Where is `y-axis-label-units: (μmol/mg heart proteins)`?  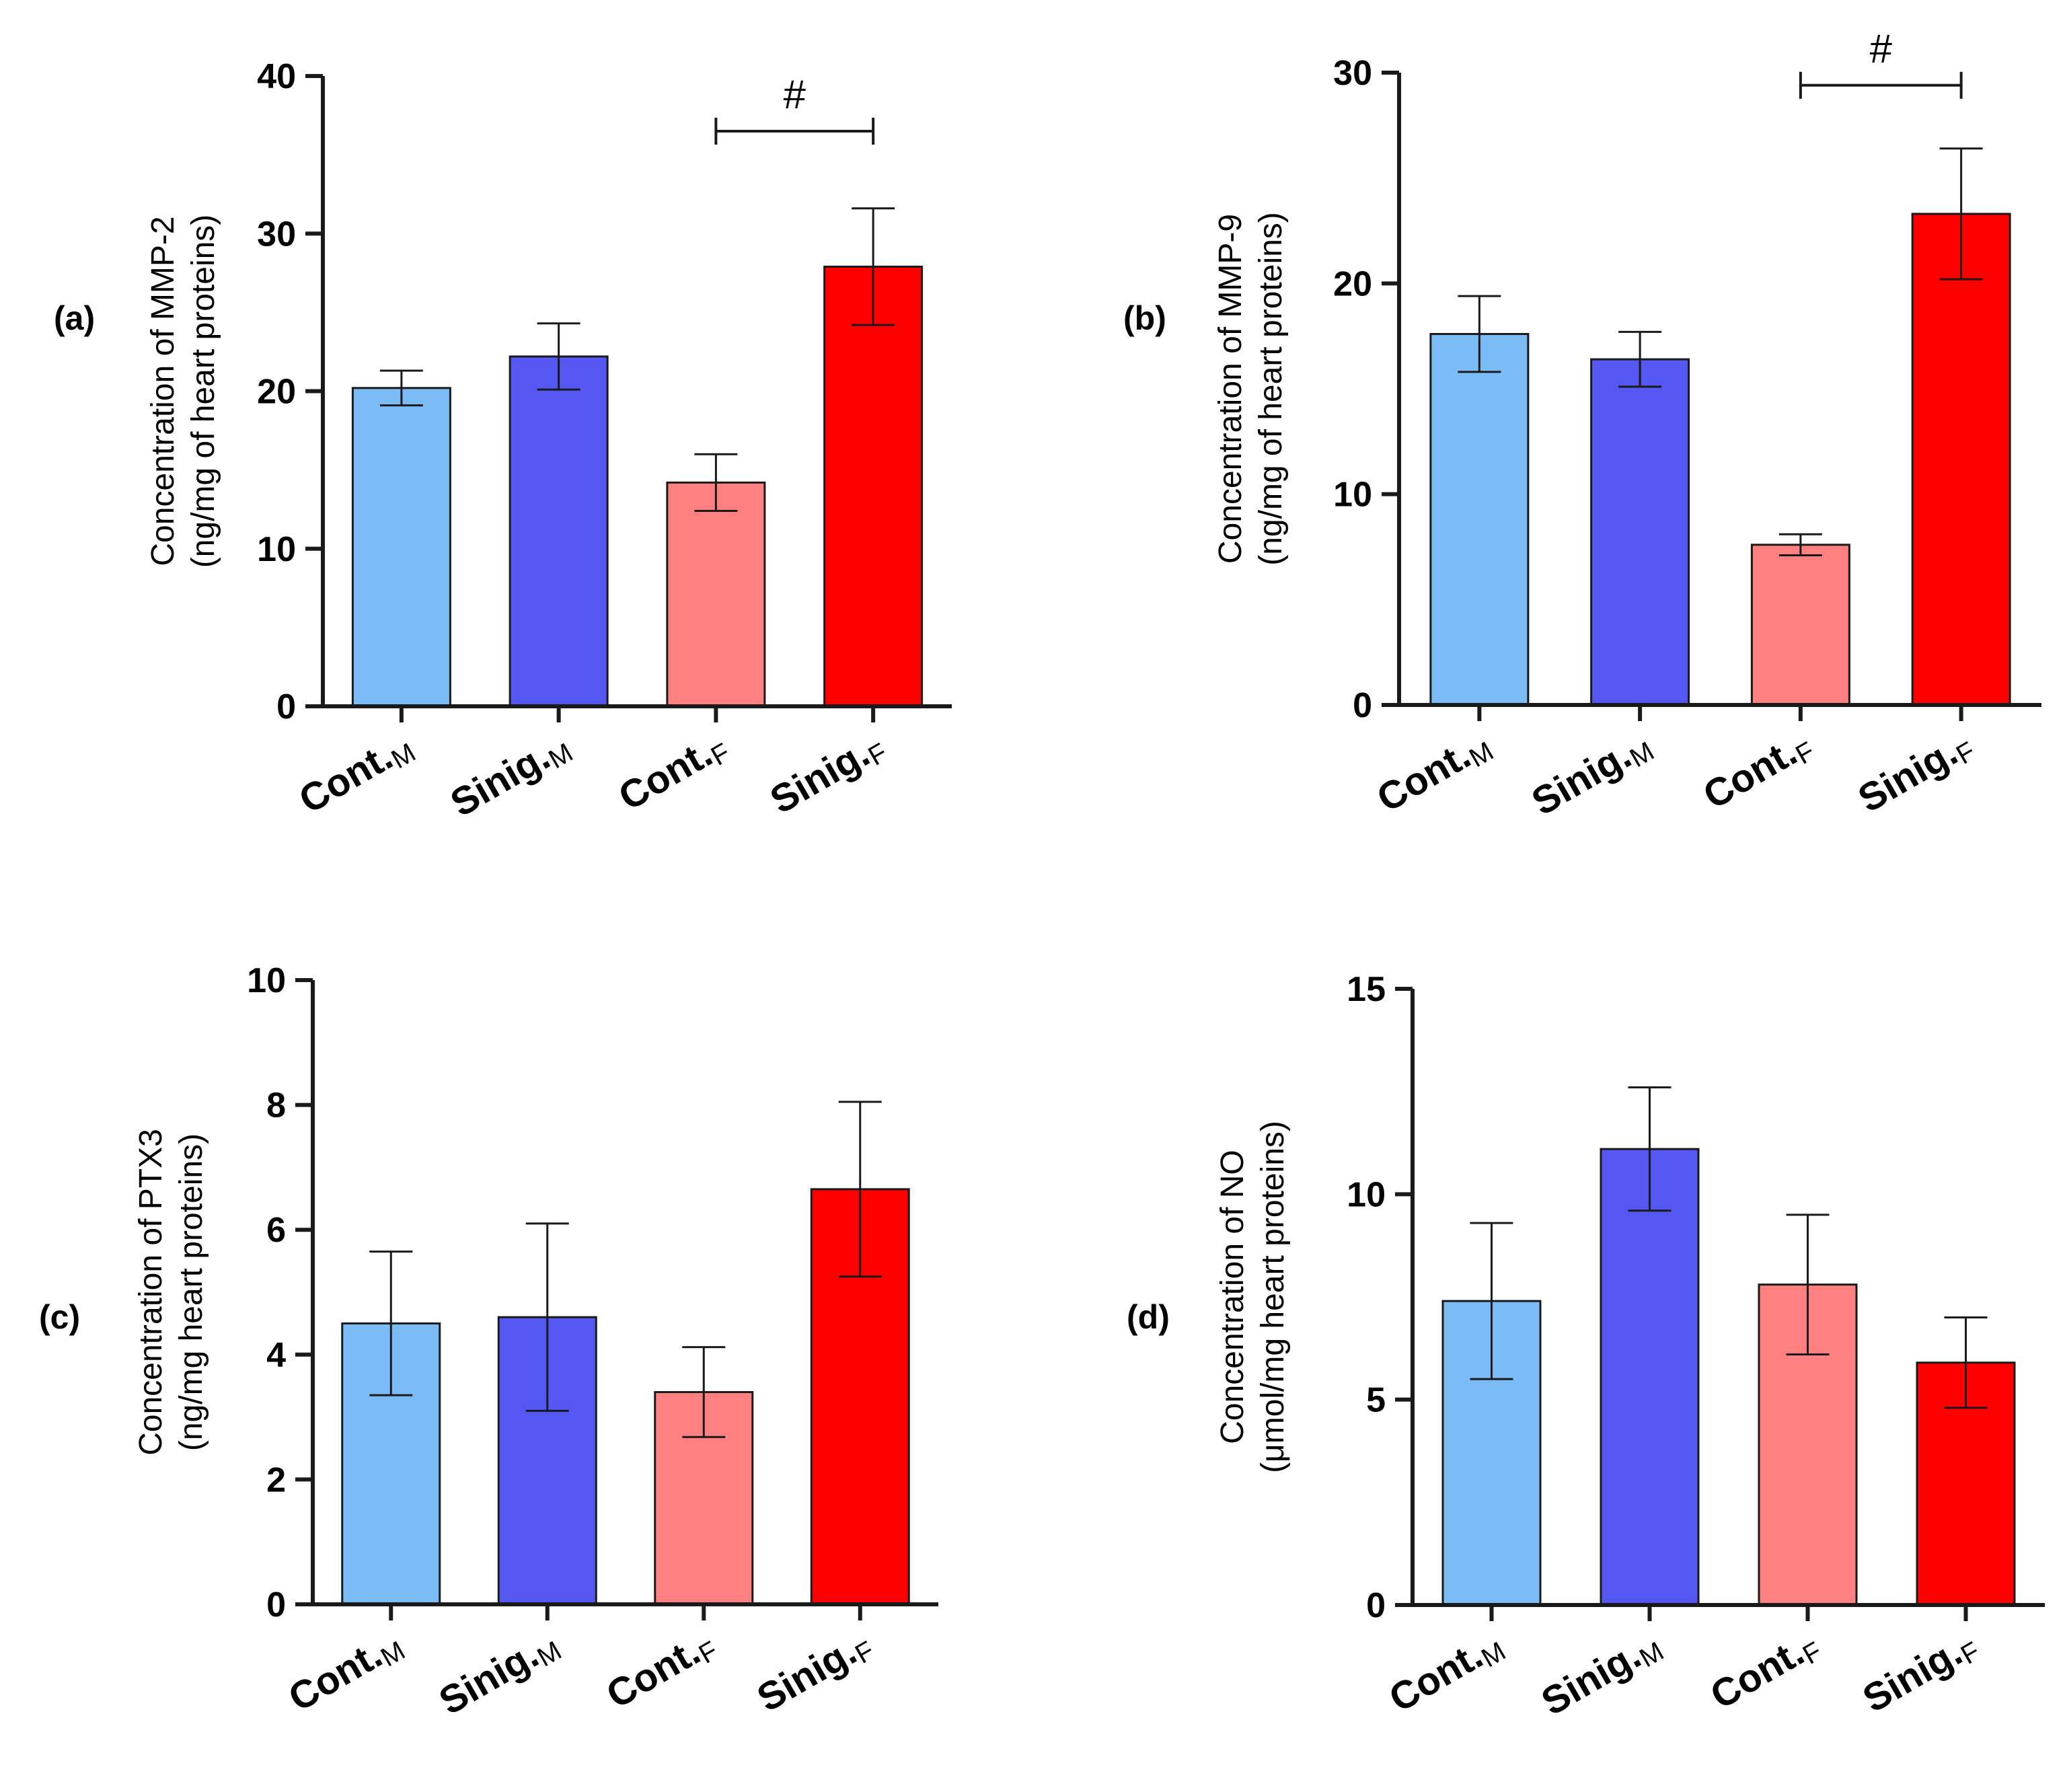 y-axis-label-units: (μmol/mg heart proteins) is located at coordinates (1273, 1297).